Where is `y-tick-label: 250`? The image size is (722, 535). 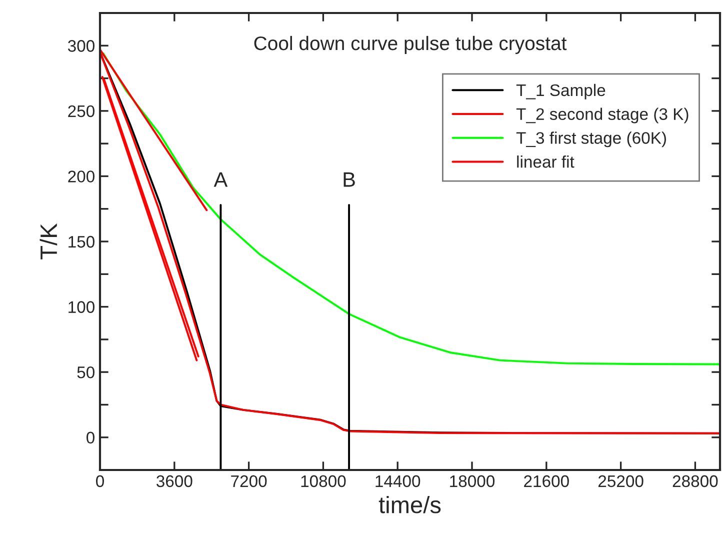
y-tick-label: 250 is located at coordinates (81, 111).